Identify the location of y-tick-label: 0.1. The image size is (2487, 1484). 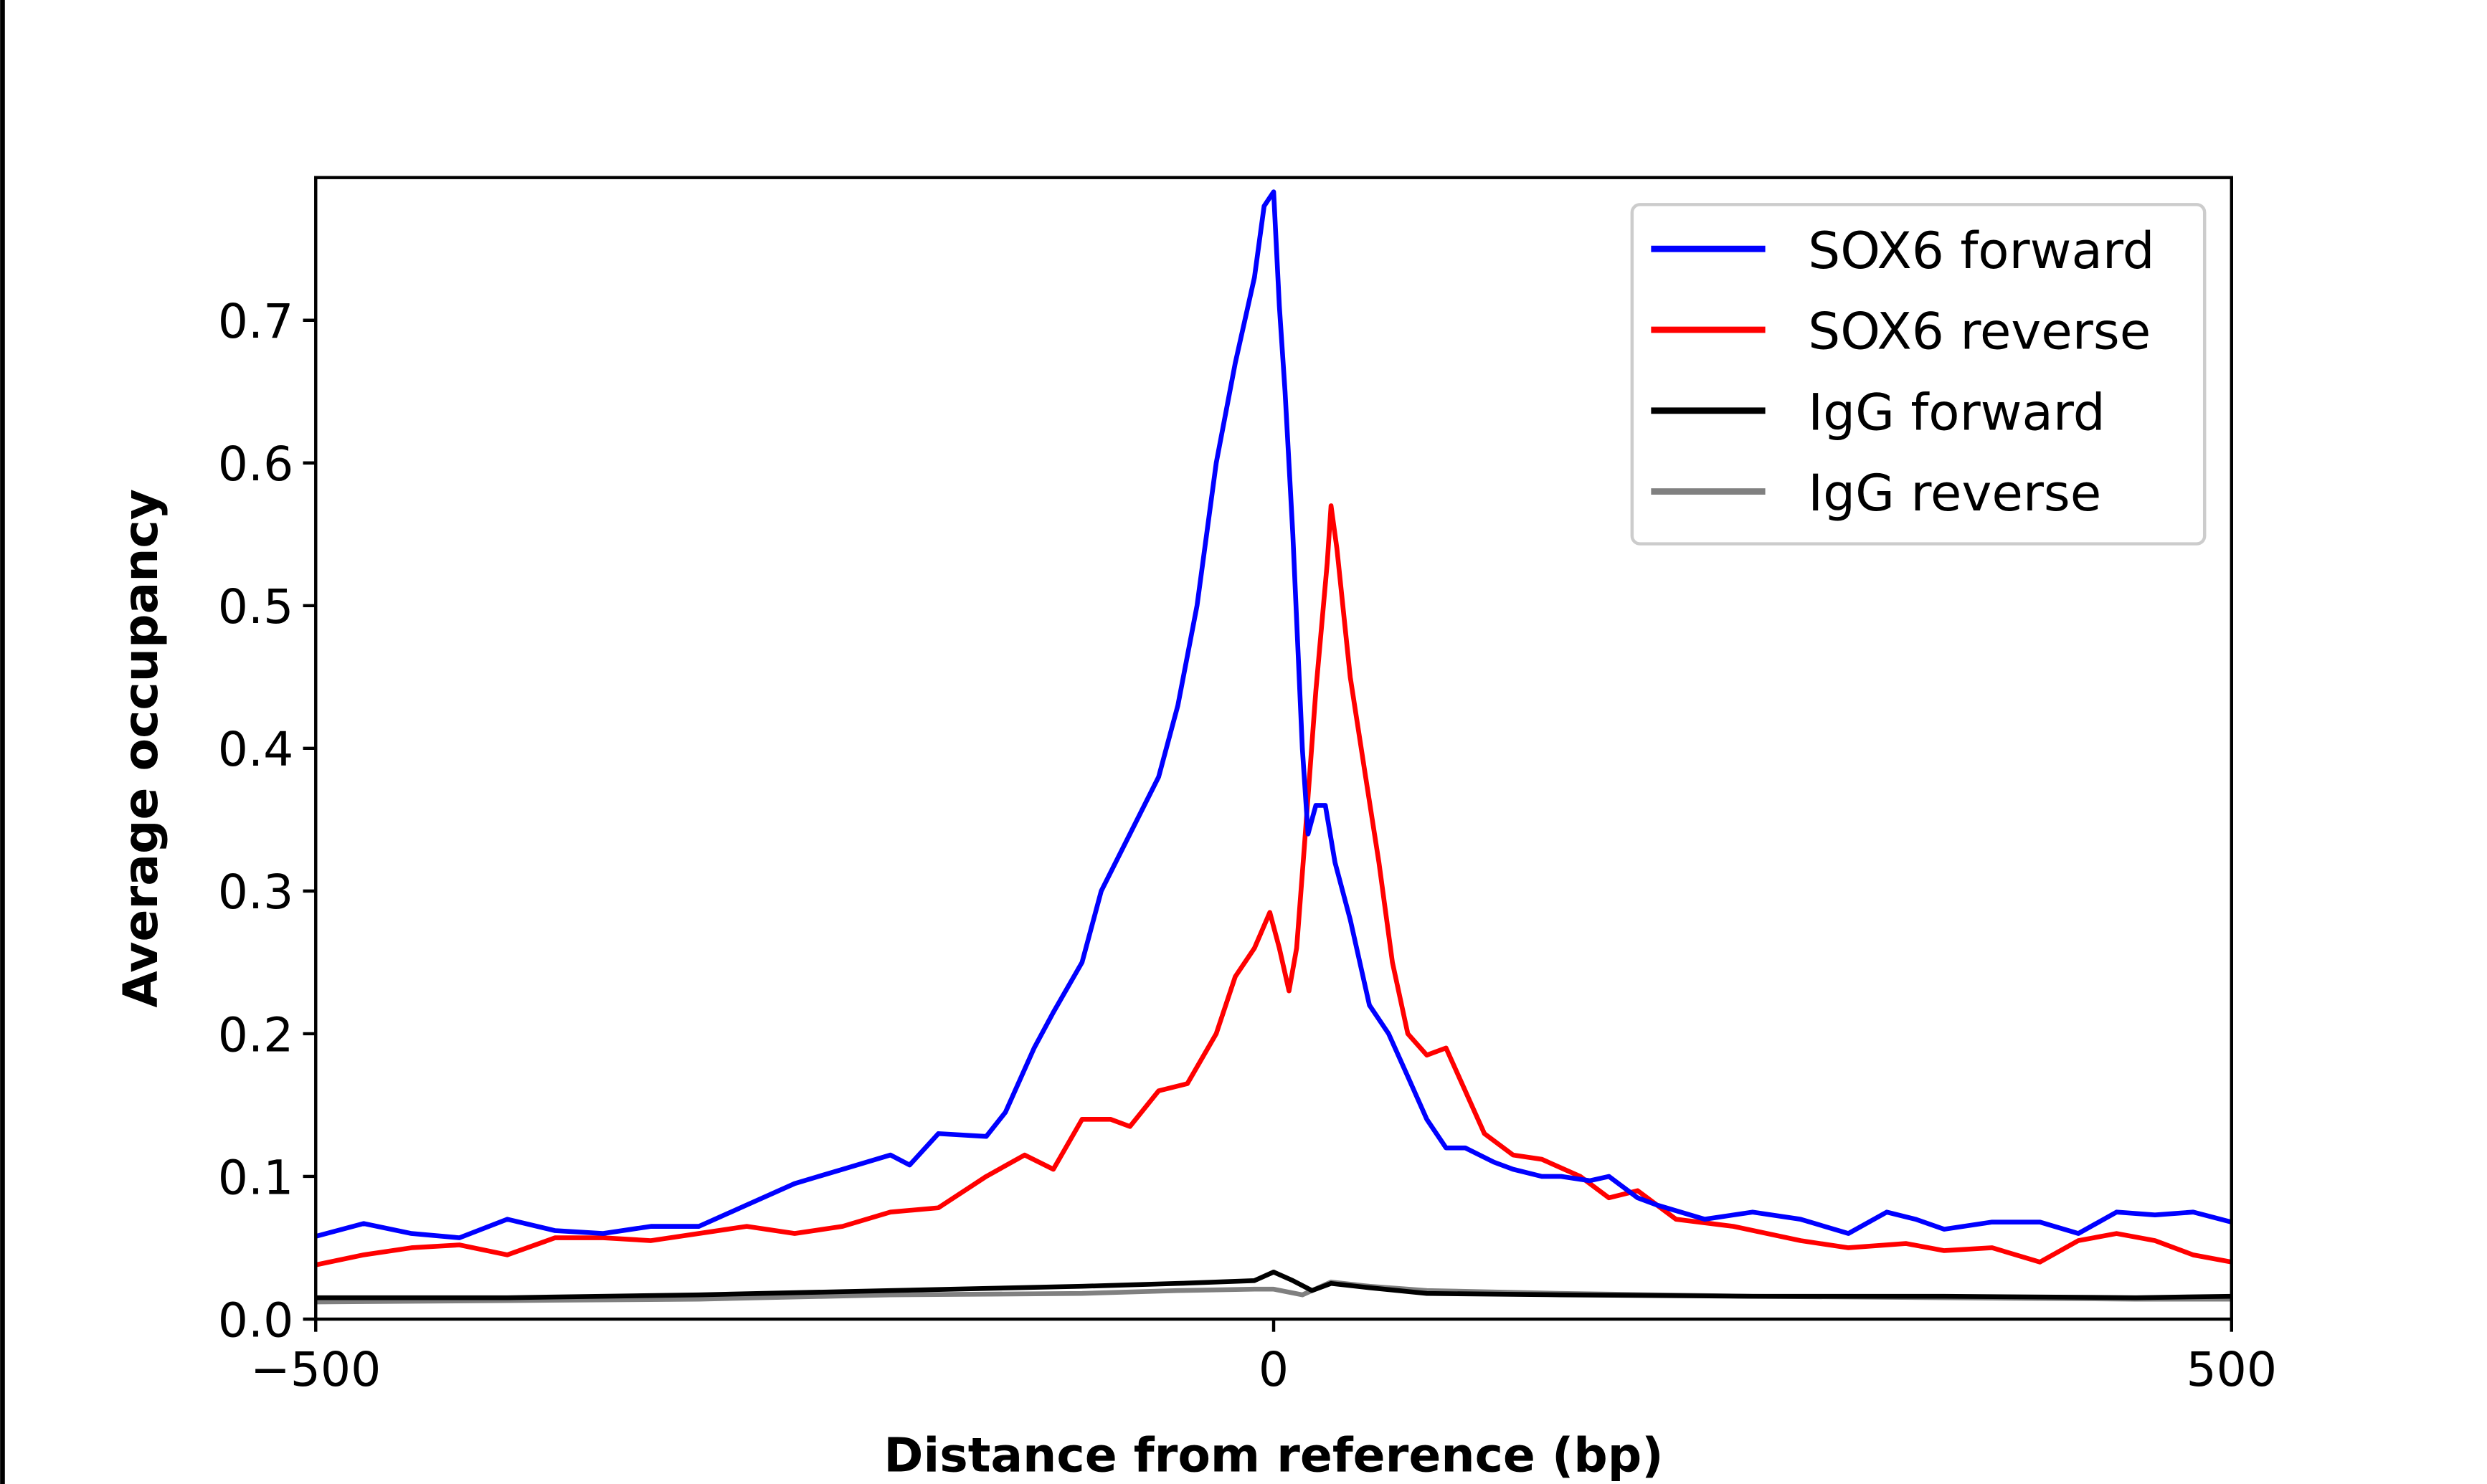
(256, 1177).